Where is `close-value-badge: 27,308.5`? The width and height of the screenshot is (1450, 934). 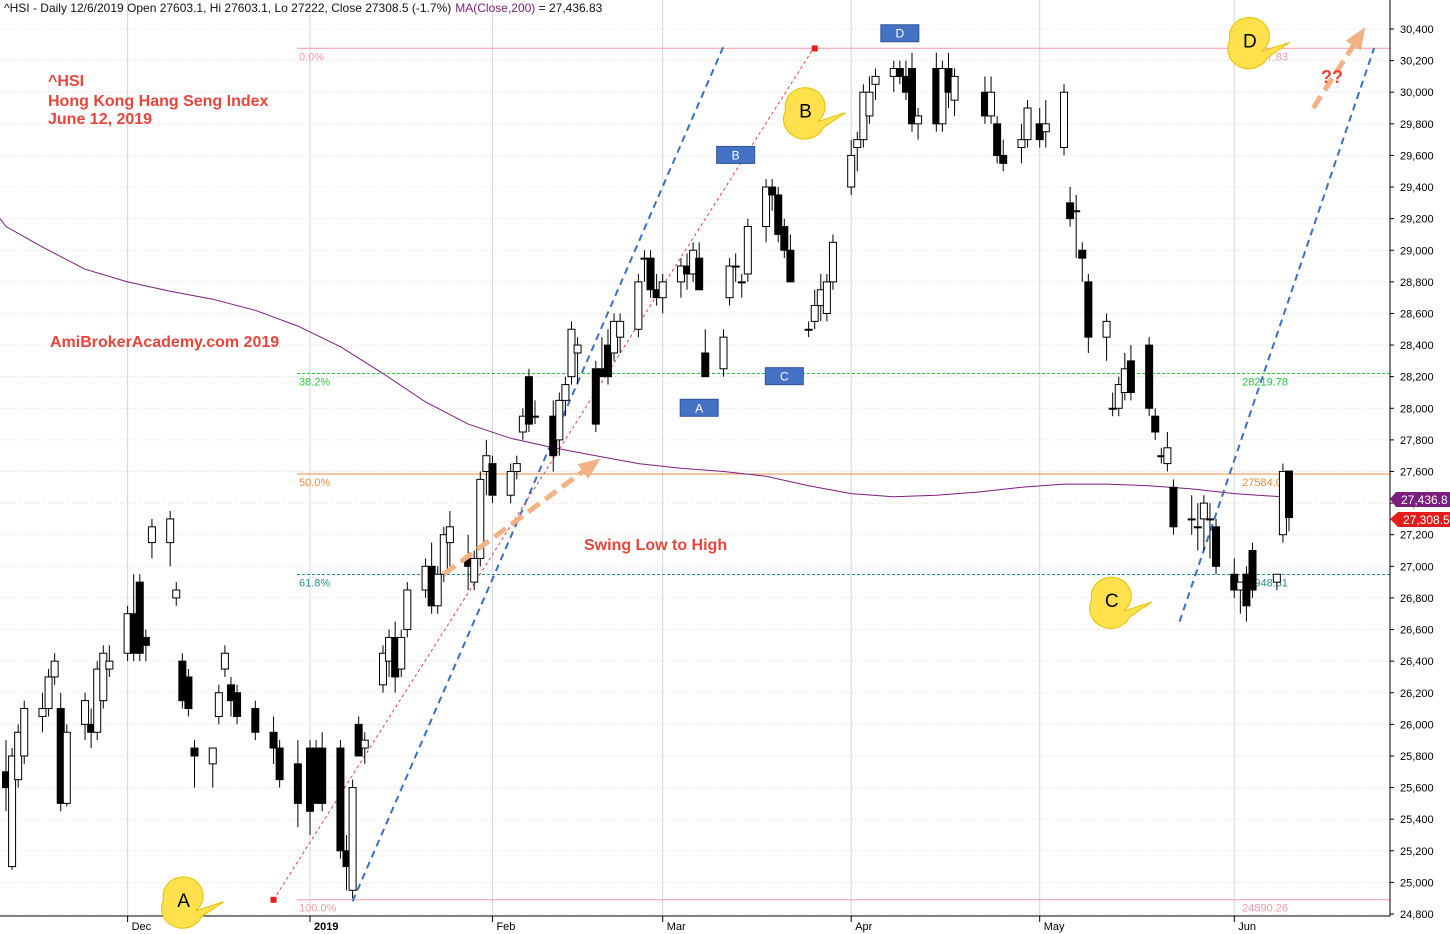 close-value-badge: 27,308.5 is located at coordinates (1420, 519).